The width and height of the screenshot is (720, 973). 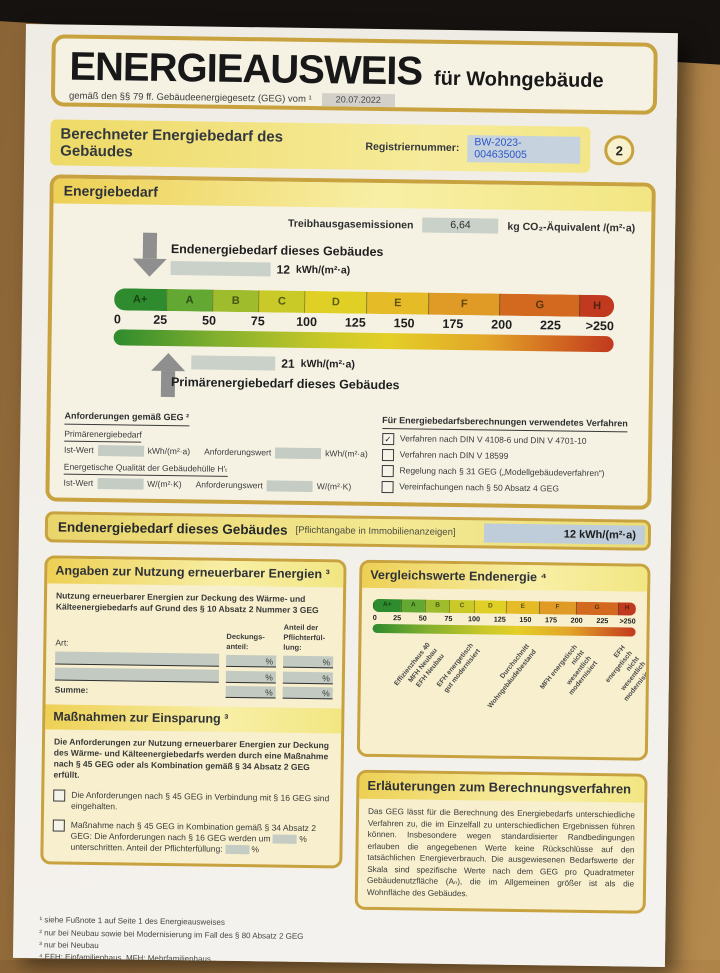 What do you see at coordinates (120, 450) in the screenshot?
I see `ist-wert-field` at bounding box center [120, 450].